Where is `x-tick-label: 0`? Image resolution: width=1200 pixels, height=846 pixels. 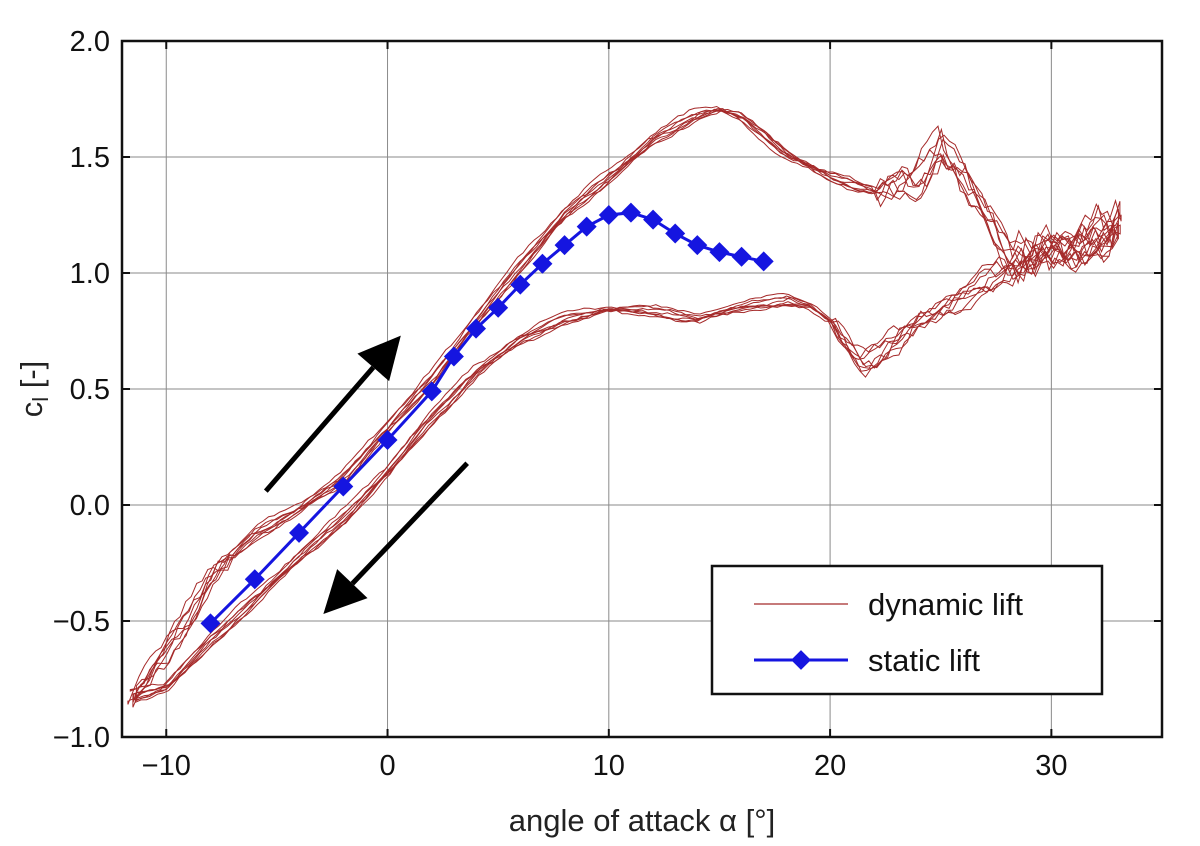
x-tick-label: 0 is located at coordinates (387, 766).